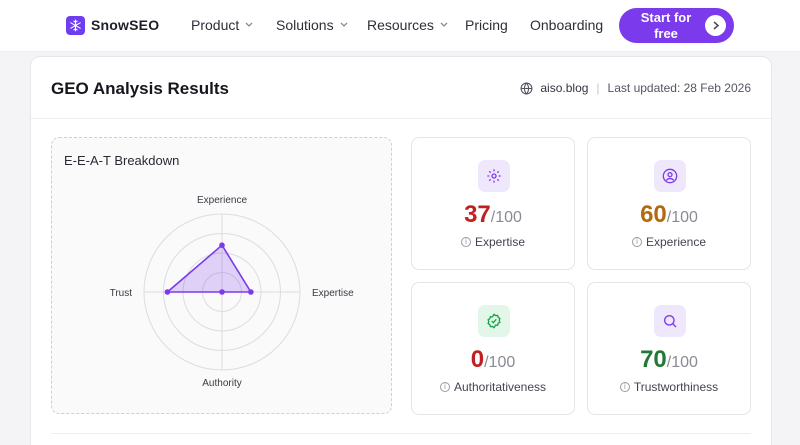 The image size is (800, 445). Describe the element at coordinates (670, 176) in the screenshot. I see `user-icon` at that location.